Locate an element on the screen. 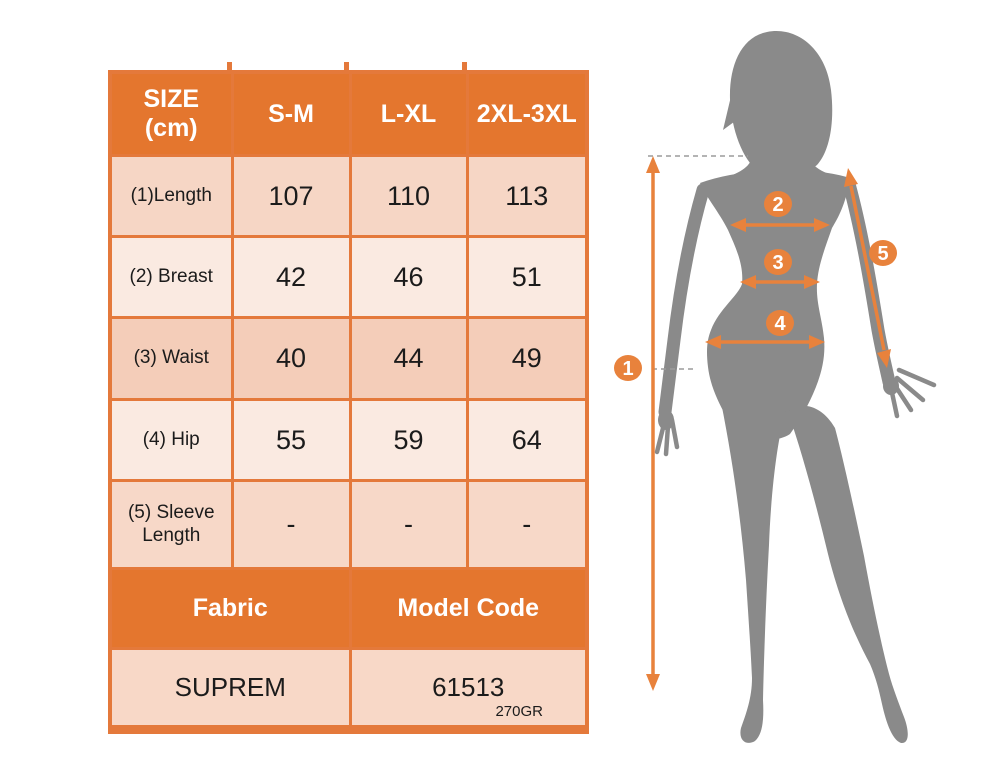  value-cell: 107 is located at coordinates (291, 196).